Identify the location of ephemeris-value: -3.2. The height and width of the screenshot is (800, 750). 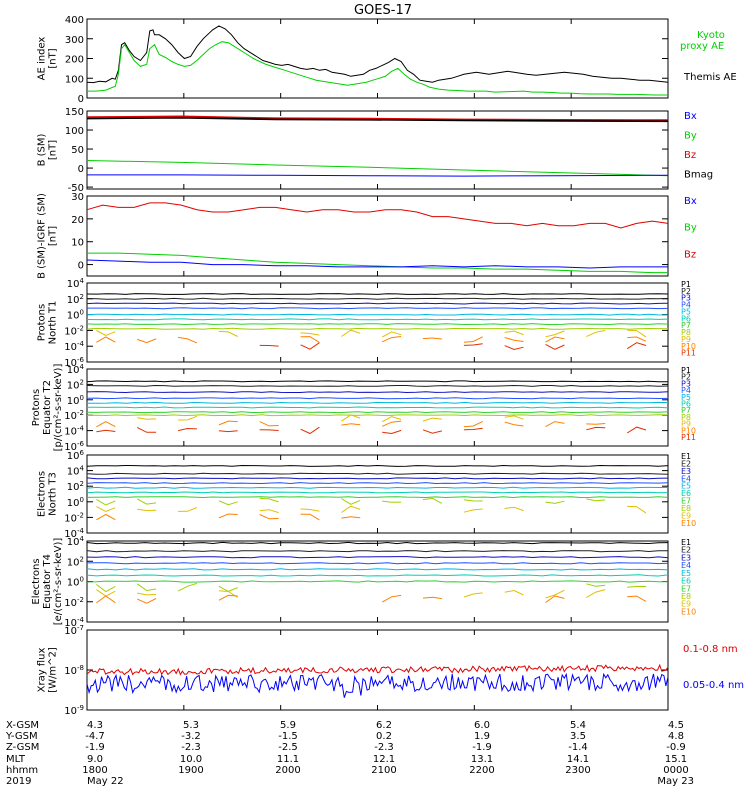
(191, 736).